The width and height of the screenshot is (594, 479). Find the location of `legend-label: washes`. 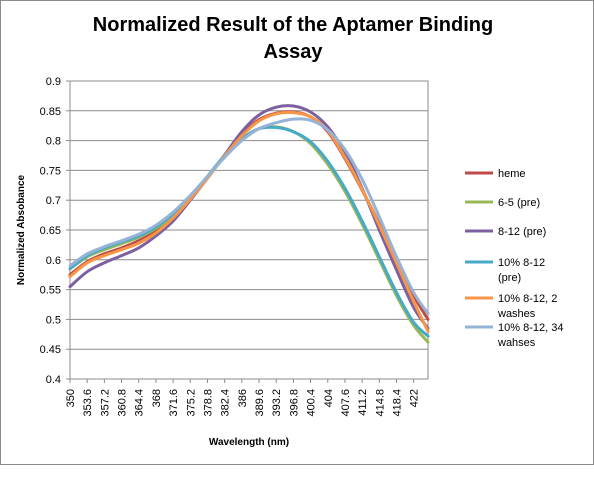

legend-label: washes is located at coordinates (516, 314).